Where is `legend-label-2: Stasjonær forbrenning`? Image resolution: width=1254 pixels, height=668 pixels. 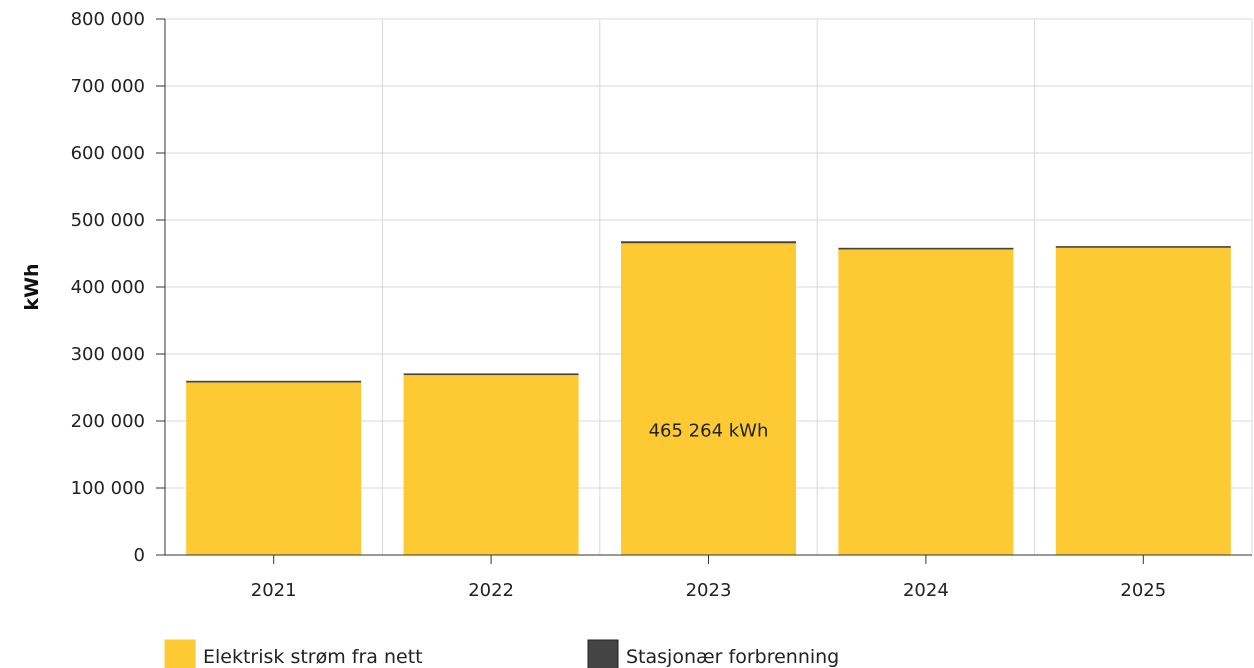 legend-label-2: Stasjonær forbrenning is located at coordinates (732, 657).